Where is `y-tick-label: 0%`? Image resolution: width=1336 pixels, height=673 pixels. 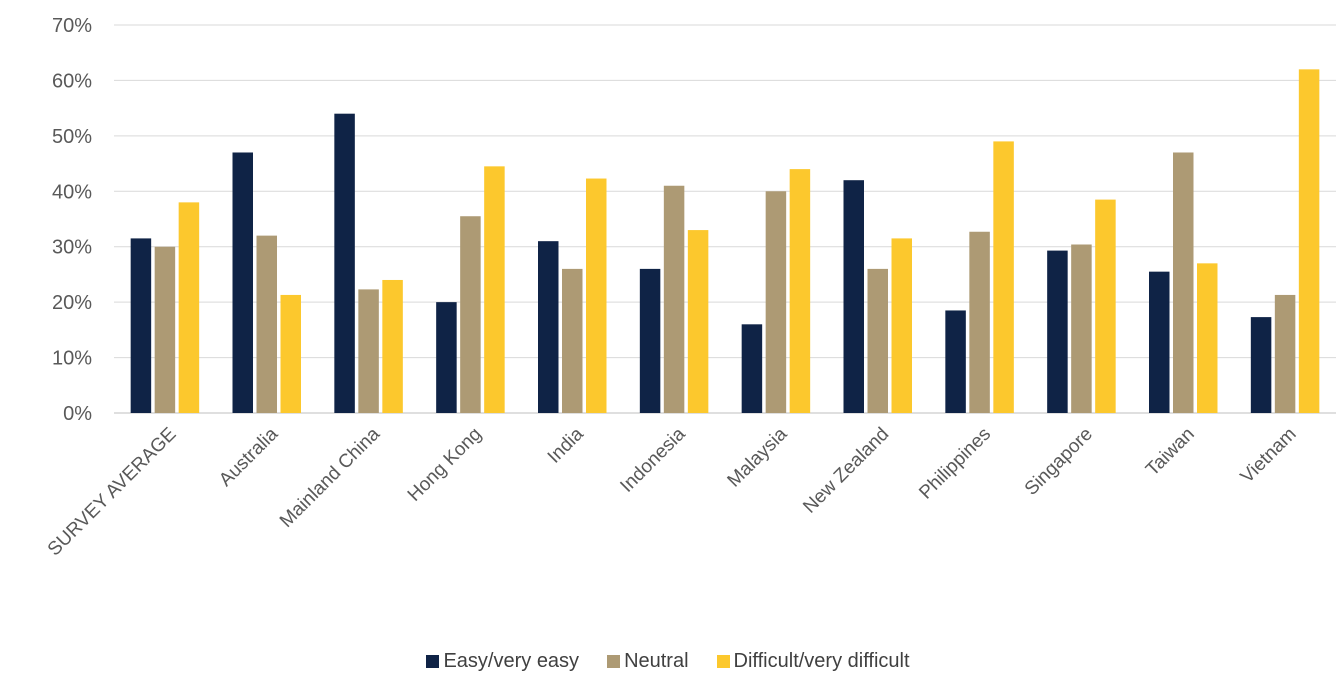
y-tick-label: 0% is located at coordinates (77, 414).